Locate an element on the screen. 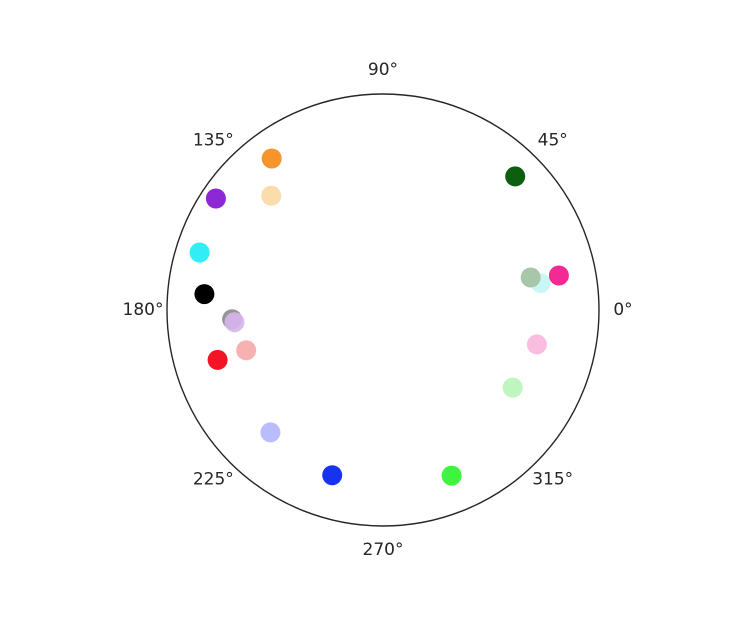 The width and height of the screenshot is (738, 638). angular-tick-label-180: 180° is located at coordinates (143, 310).